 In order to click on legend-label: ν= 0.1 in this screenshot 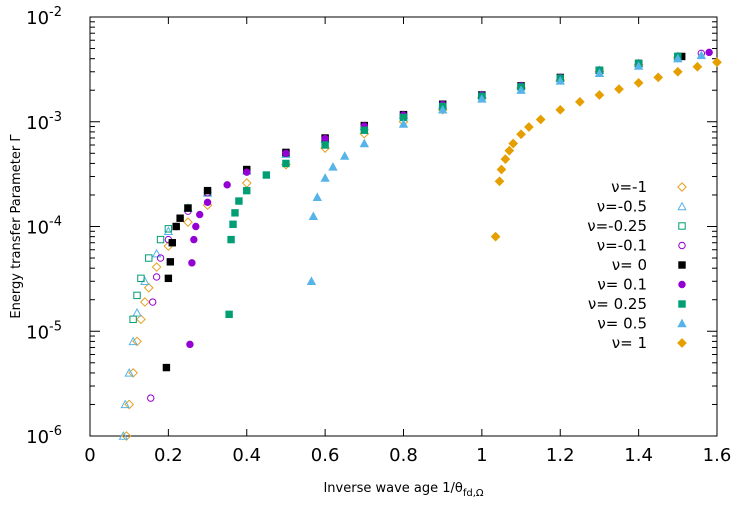, I will do `click(622, 285)`.